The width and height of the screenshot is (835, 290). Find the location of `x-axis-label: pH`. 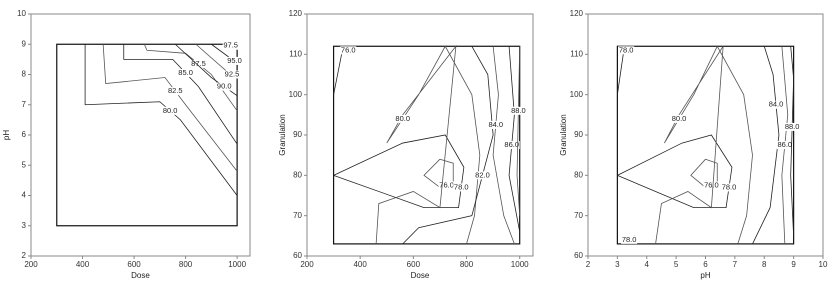

x-axis-label: pH is located at coordinates (705, 275).